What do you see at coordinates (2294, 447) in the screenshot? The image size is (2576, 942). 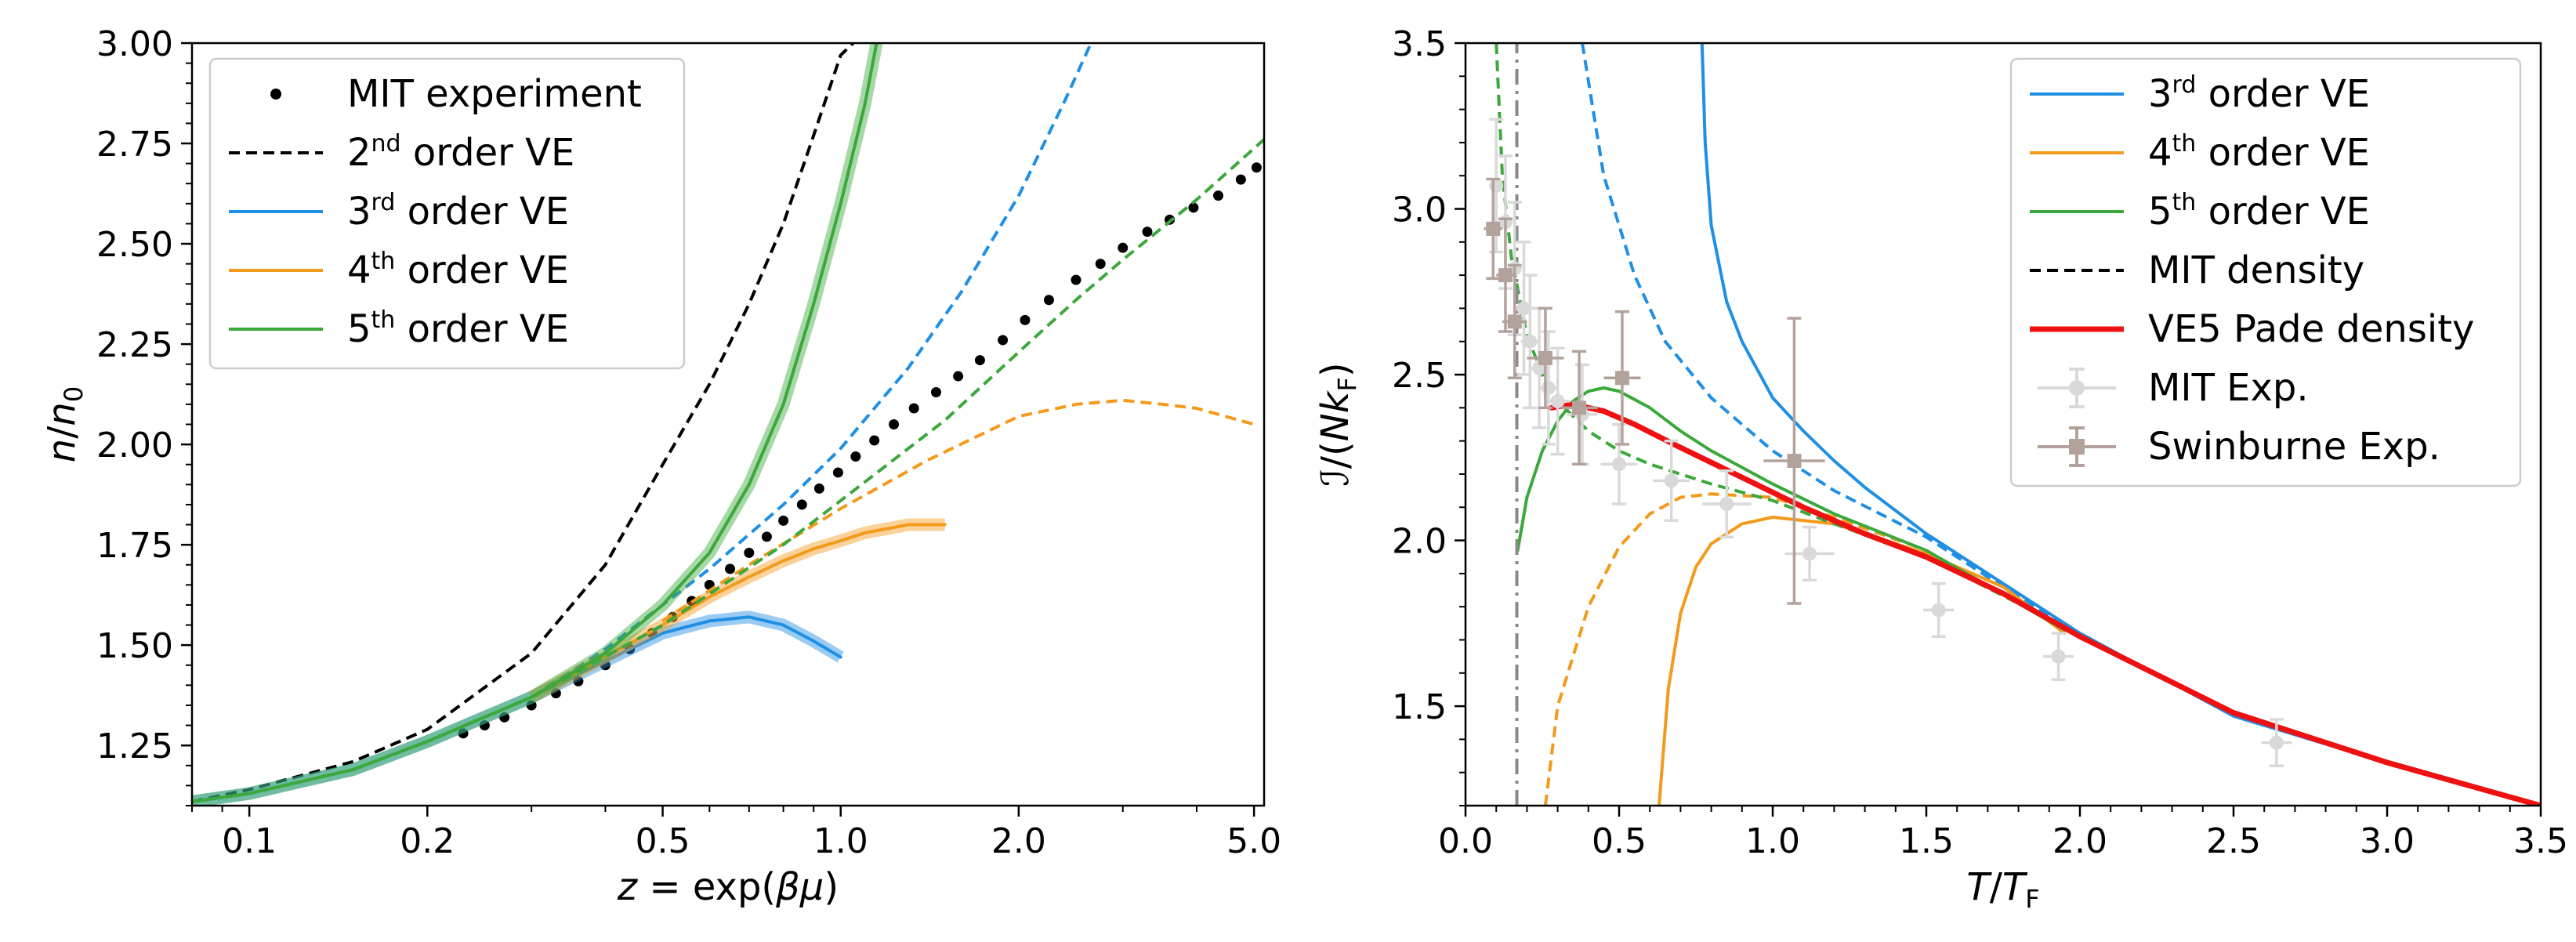 I see `legend-label: Swinburne Exp.` at bounding box center [2294, 447].